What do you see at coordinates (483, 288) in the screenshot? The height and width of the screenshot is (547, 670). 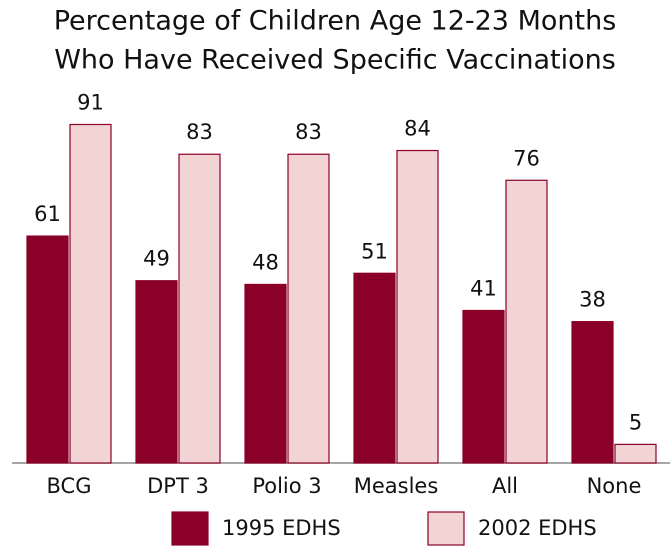 I see `value-label: 41` at bounding box center [483, 288].